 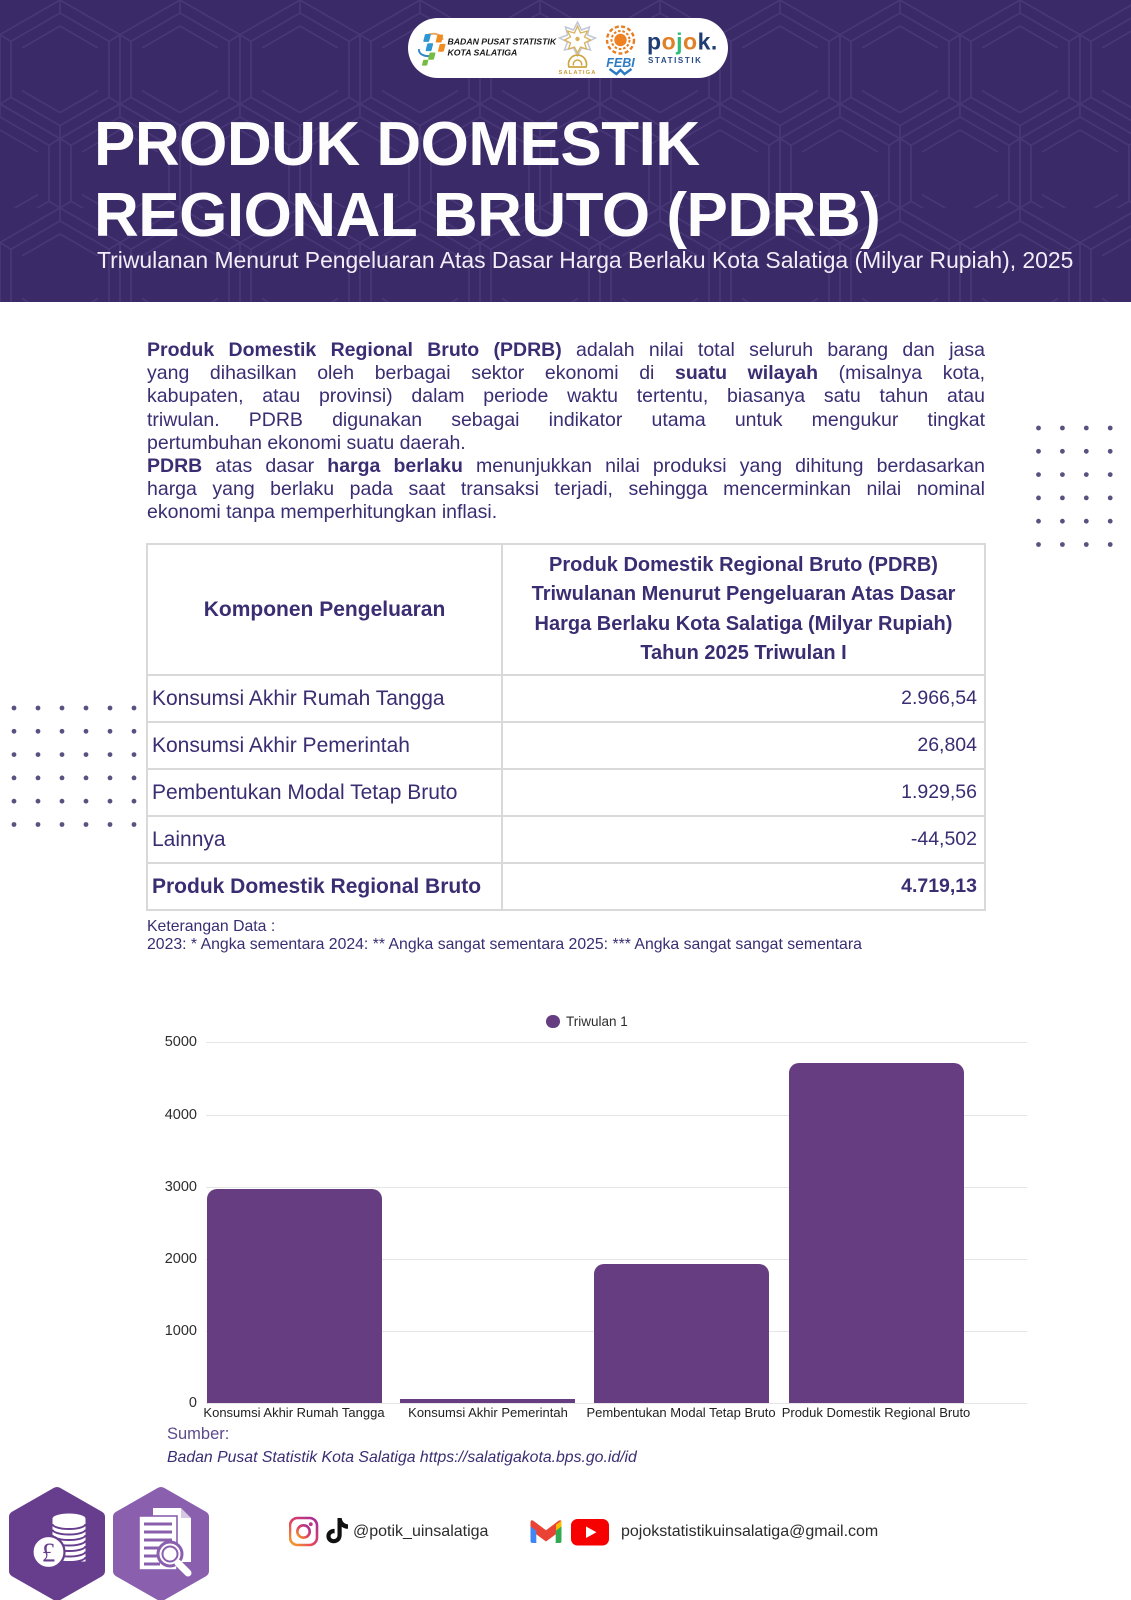 What do you see at coordinates (682, 42) in the screenshot?
I see `svg-text: pojok.` at bounding box center [682, 42].